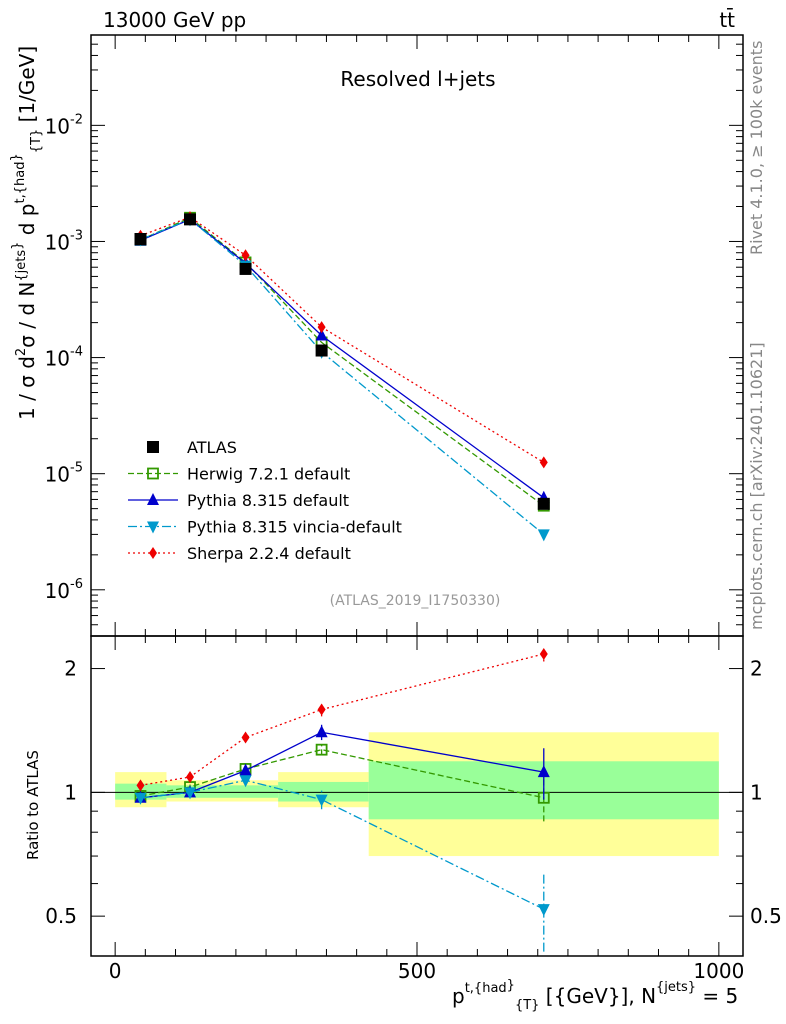 This screenshot has width=786, height=1024. Describe the element at coordinates (70, 792) in the screenshot. I see `ratio-y-tick-label-left-1: 1` at that location.